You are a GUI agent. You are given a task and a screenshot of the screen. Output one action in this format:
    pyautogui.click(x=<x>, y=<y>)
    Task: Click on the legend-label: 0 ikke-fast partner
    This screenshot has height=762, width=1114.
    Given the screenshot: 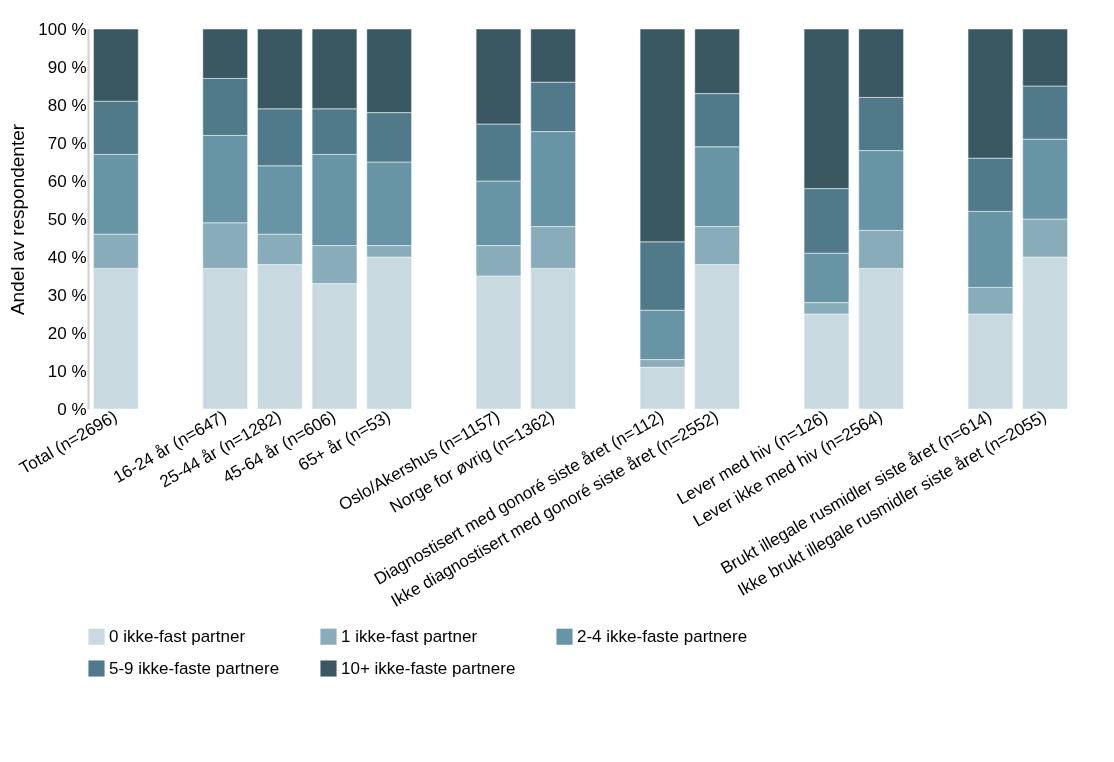 What is the action you would take?
    pyautogui.click(x=177, y=636)
    